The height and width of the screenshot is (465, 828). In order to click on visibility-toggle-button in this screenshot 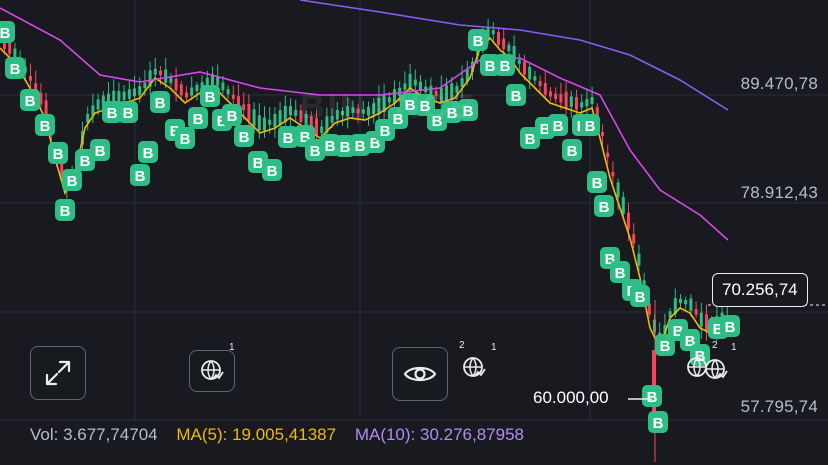, I will do `click(420, 374)`.